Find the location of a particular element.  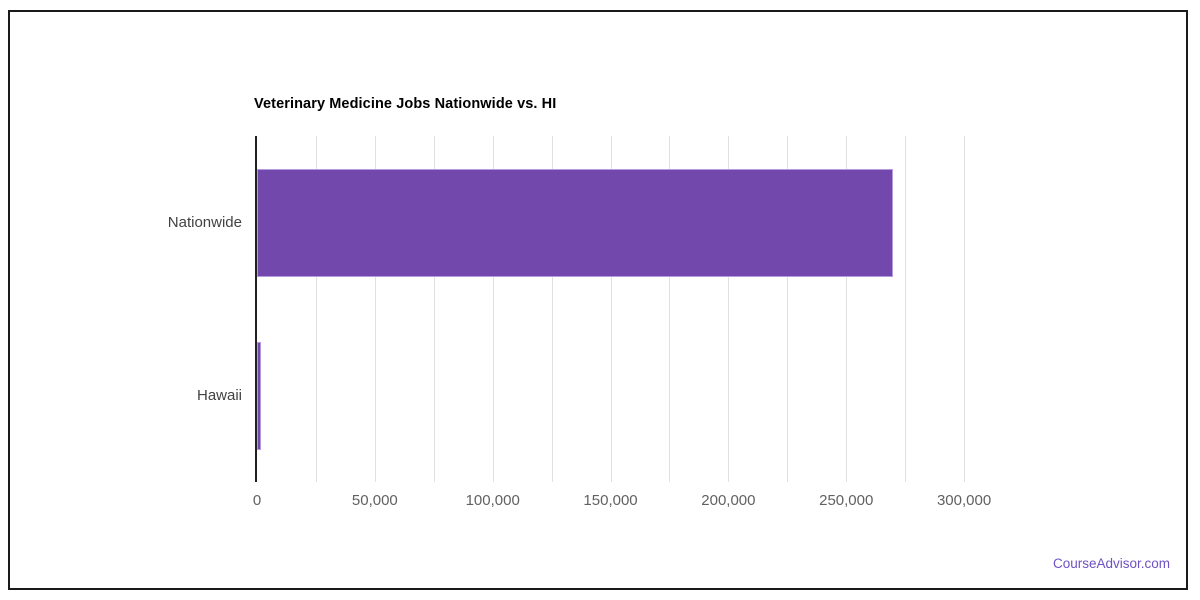

x-tick-label: 300,000 is located at coordinates (964, 500).